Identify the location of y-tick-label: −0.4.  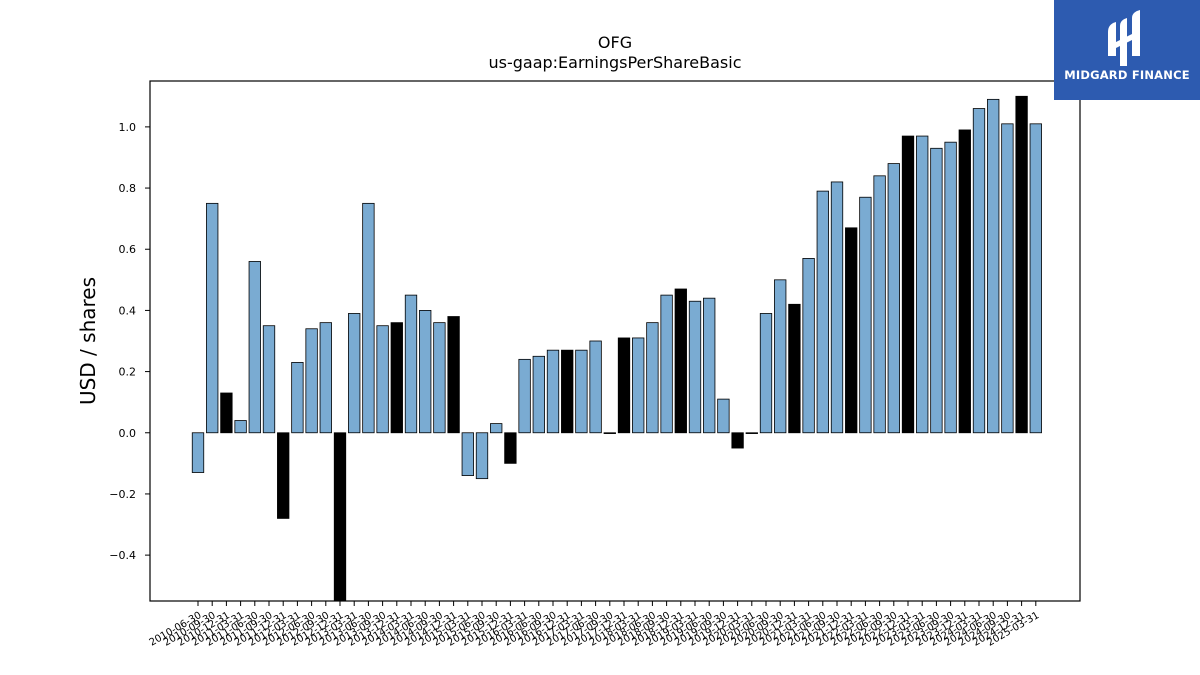
(122, 555).